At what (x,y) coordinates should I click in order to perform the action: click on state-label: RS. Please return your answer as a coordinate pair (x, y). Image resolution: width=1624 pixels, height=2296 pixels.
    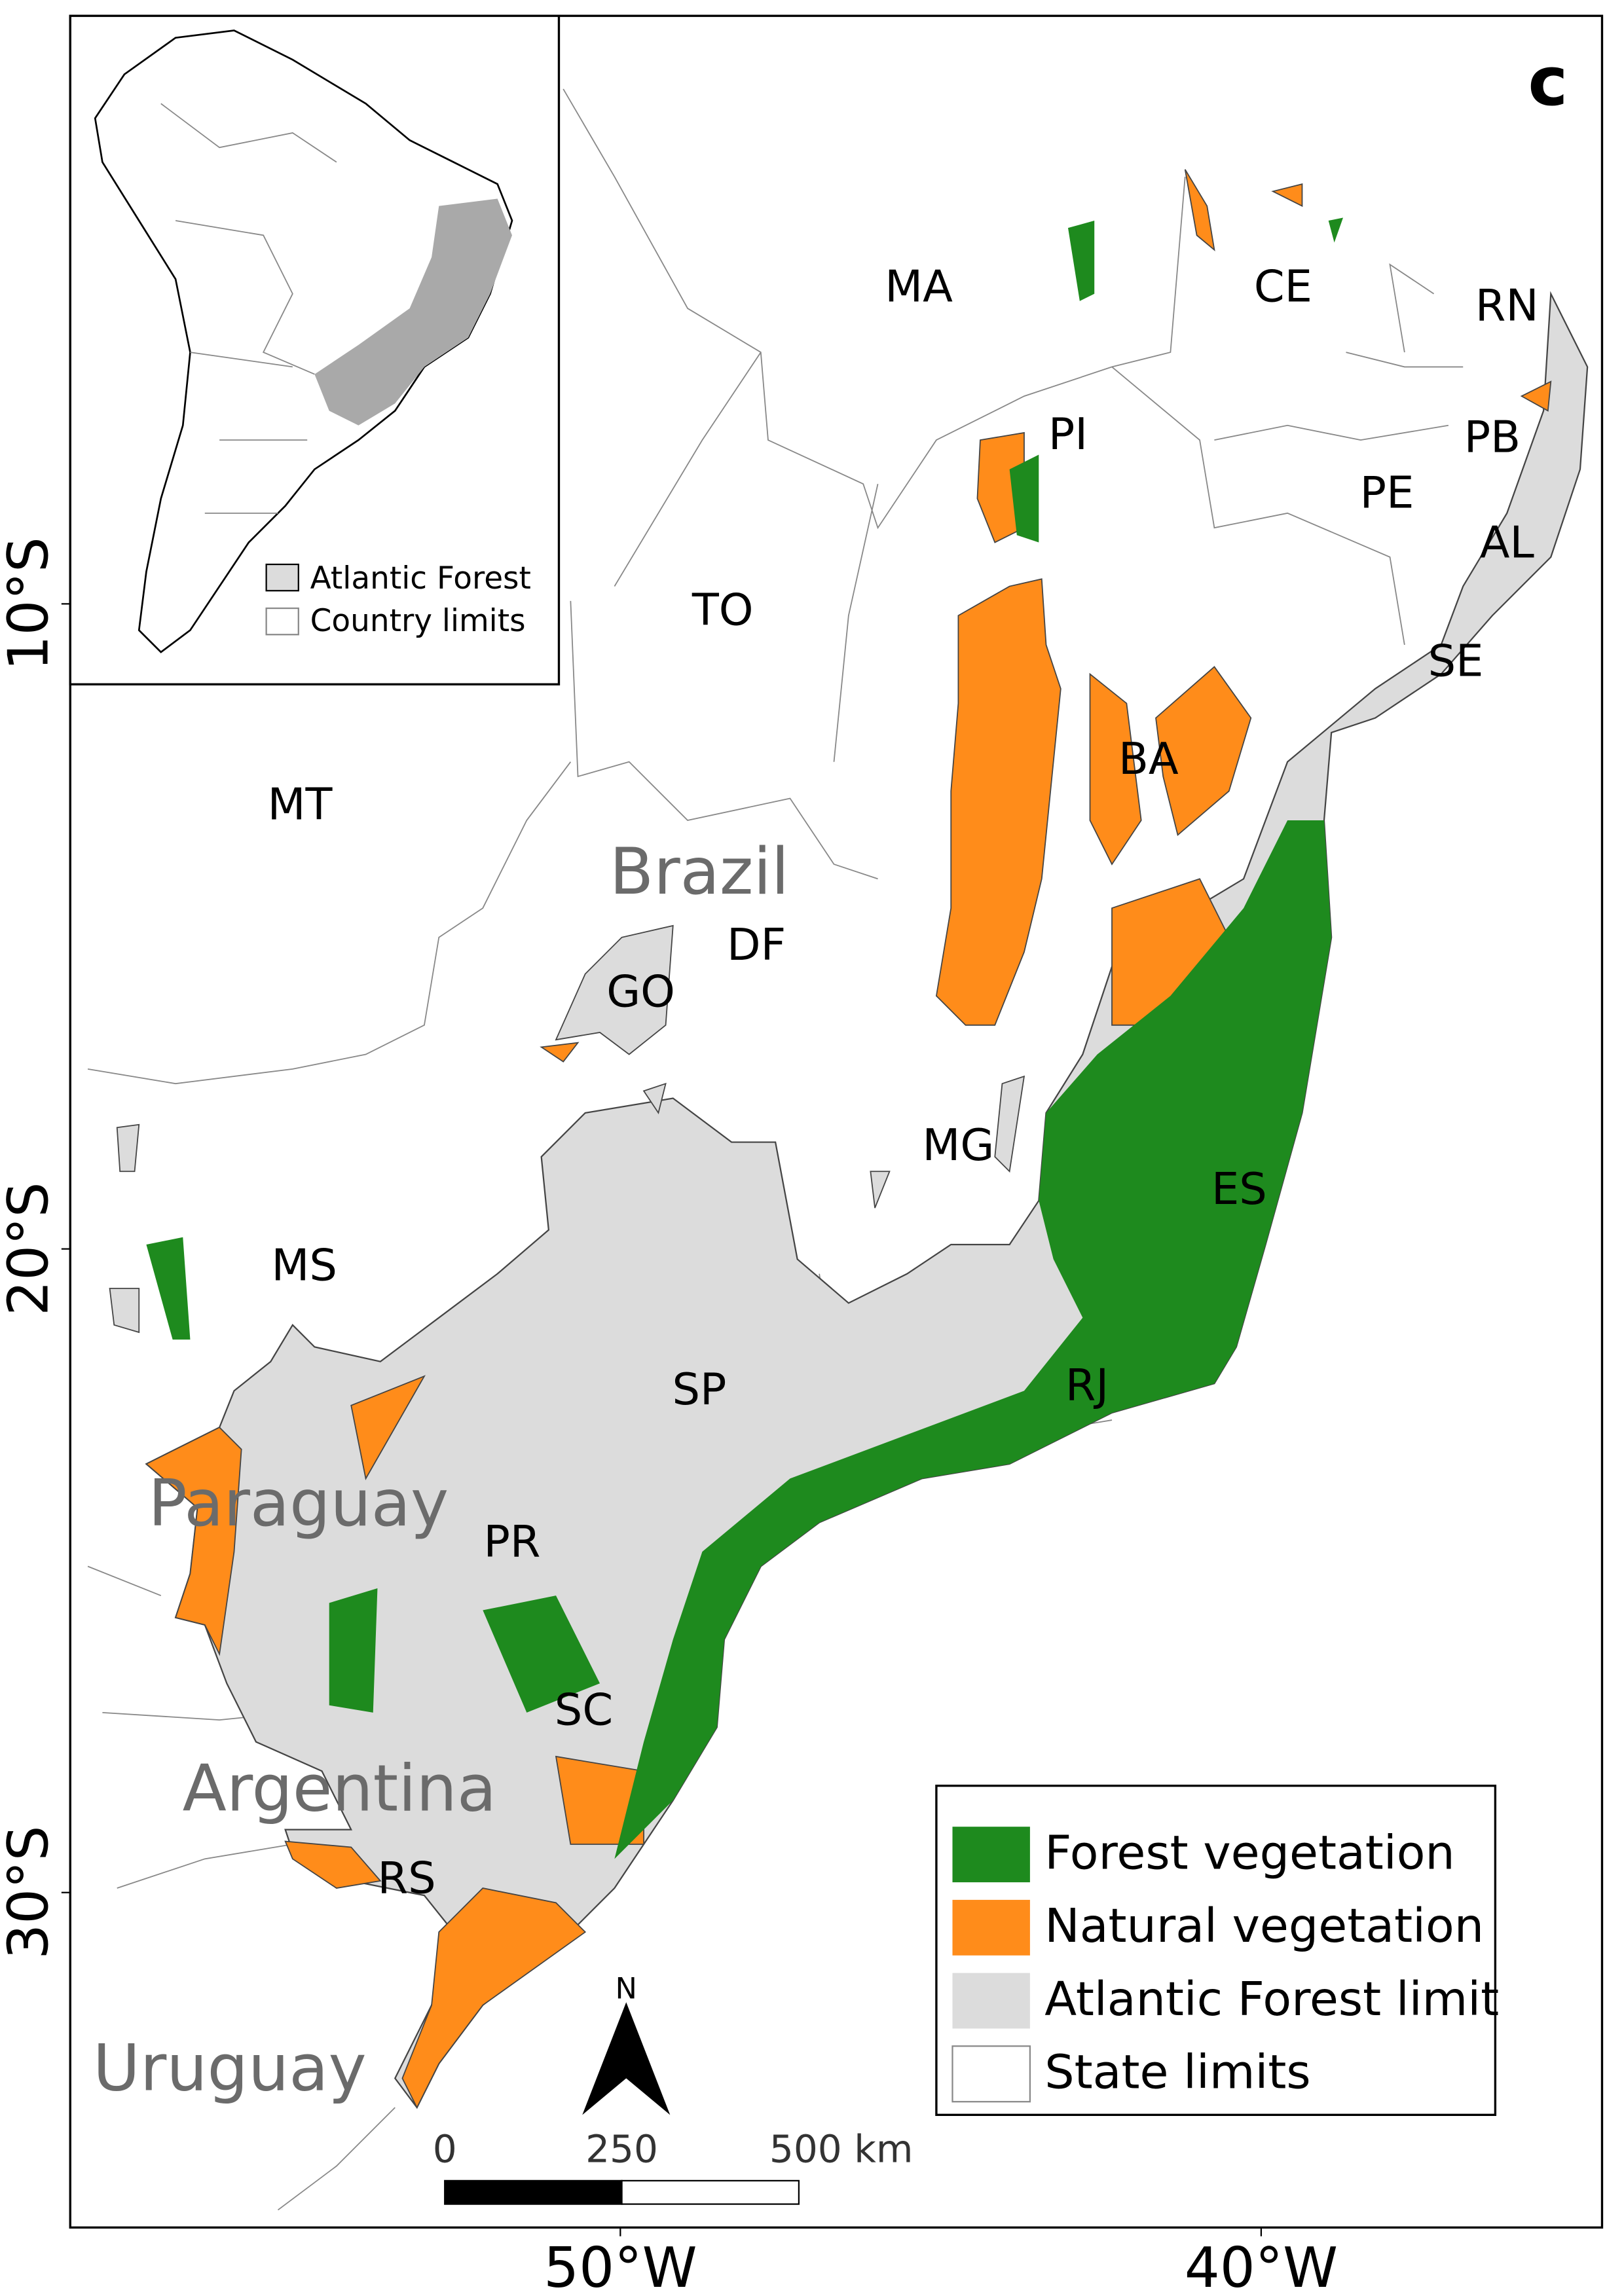
    Looking at the image, I should click on (407, 1877).